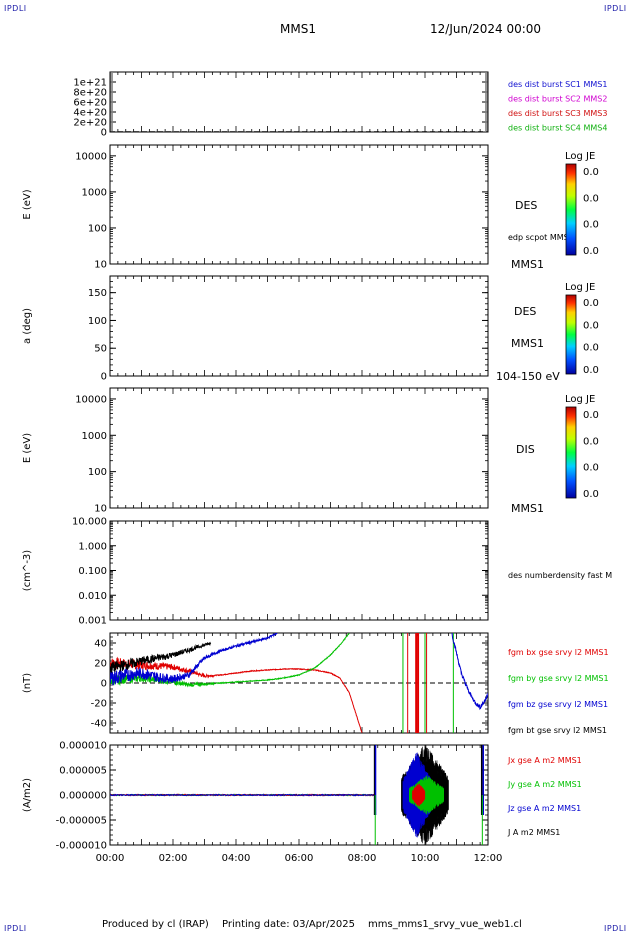 This screenshot has height=934, width=630. I want to click on panel-side-label: 104-150 eV, so click(528, 376).